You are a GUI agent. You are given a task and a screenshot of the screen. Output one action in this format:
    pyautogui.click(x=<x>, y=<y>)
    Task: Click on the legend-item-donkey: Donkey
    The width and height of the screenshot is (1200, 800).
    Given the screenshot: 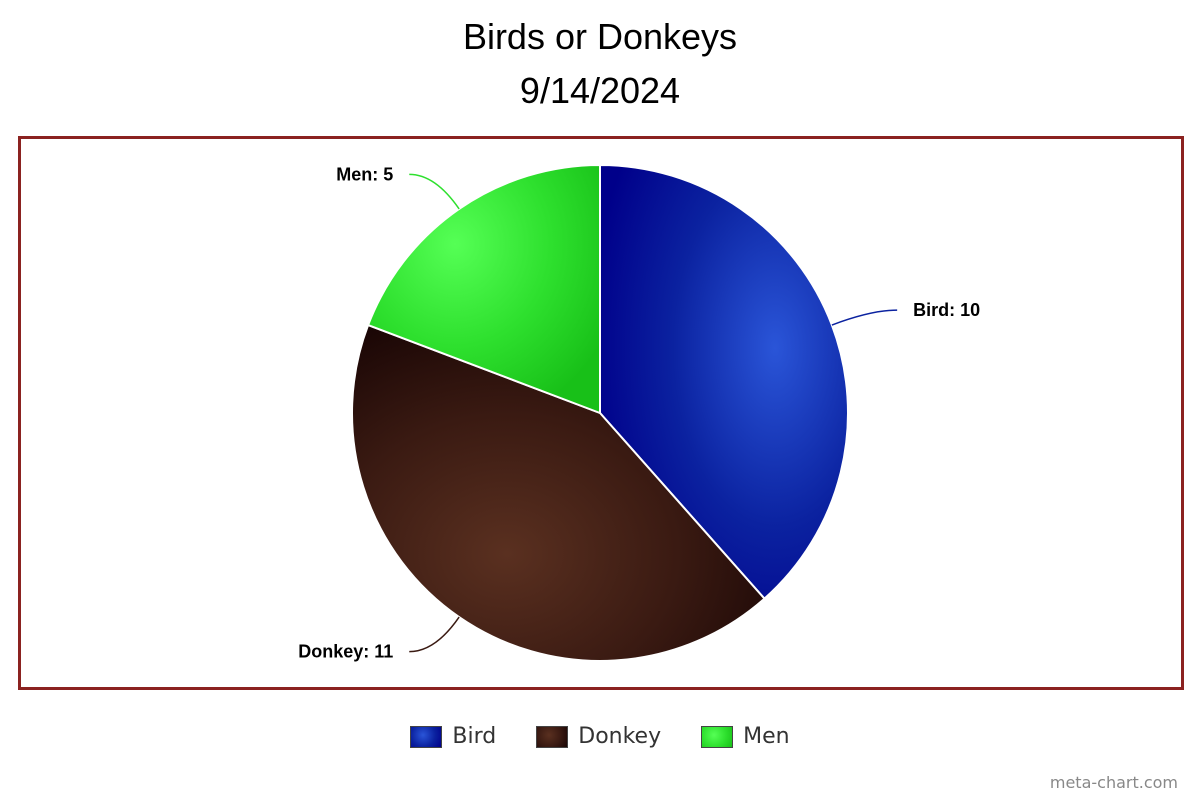 What is the action you would take?
    pyautogui.click(x=598, y=736)
    